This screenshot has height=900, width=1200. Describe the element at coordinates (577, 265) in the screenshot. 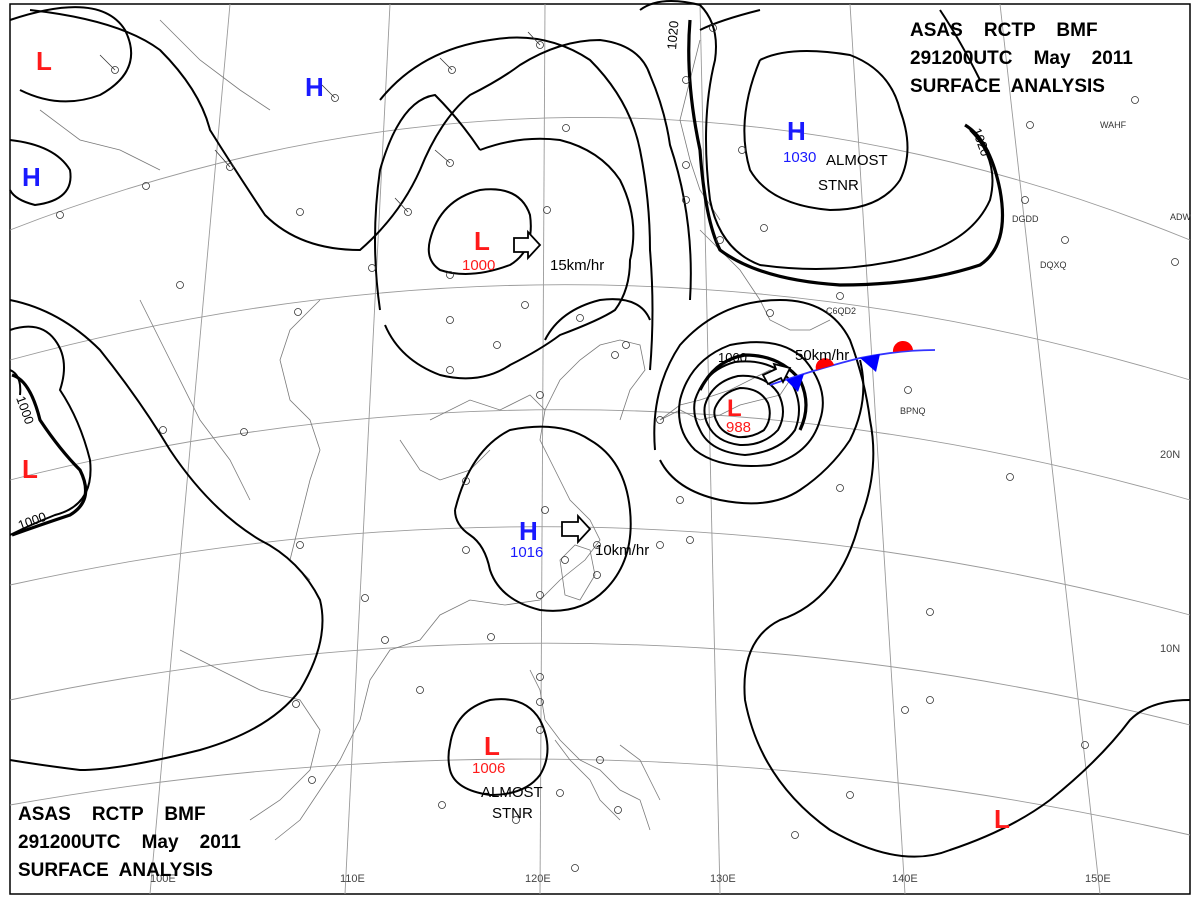

I see `motion-speed-label: 15km/hr` at that location.